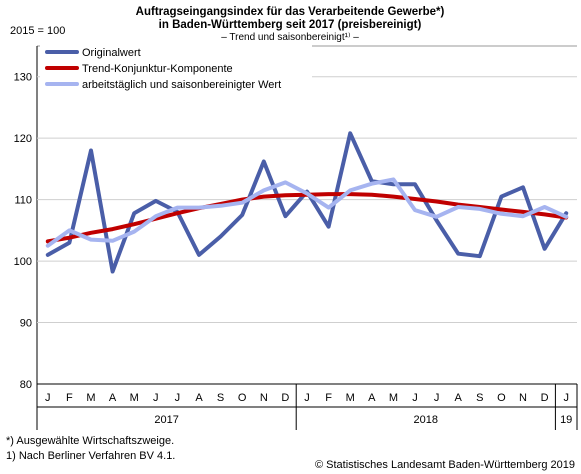 The height and width of the screenshot is (474, 581). What do you see at coordinates (23, 262) in the screenshot?
I see `y-tick-label: 100` at bounding box center [23, 262].